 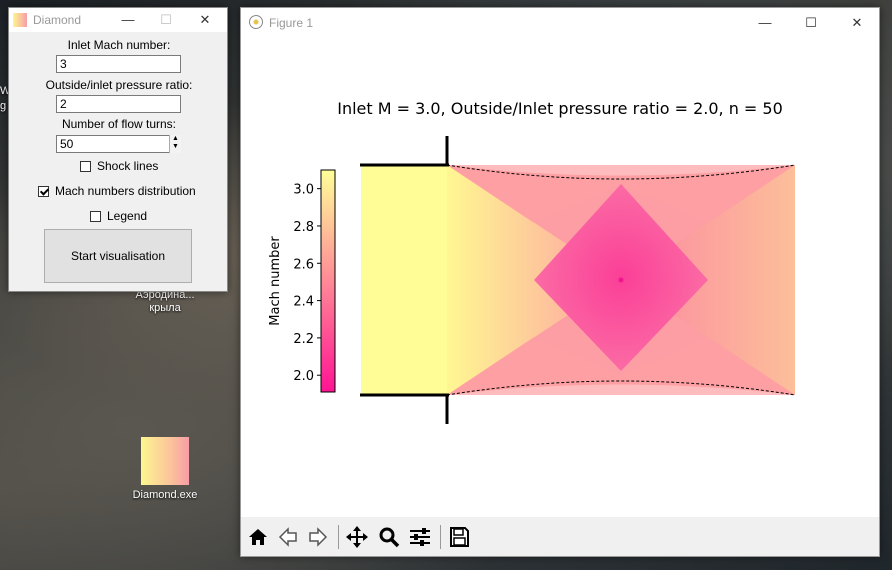 I want to click on checkbox-label: Shock lines, so click(x=128, y=166).